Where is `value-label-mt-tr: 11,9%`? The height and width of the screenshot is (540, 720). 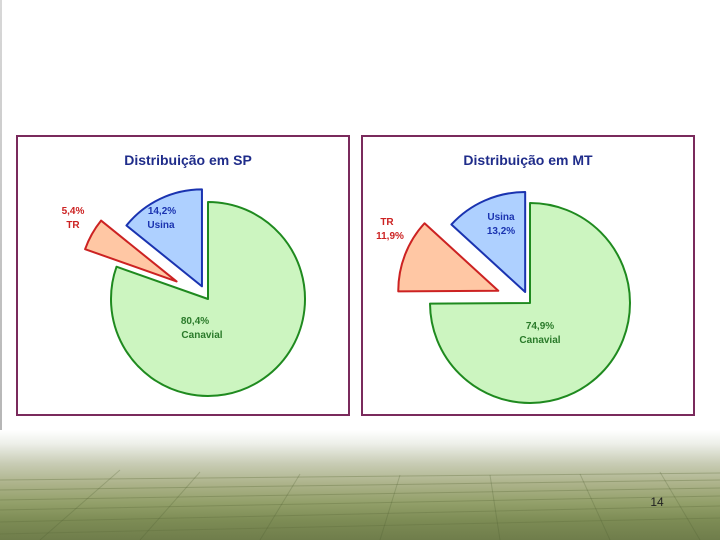
value-label-mt-tr: 11,9% is located at coordinates (390, 236).